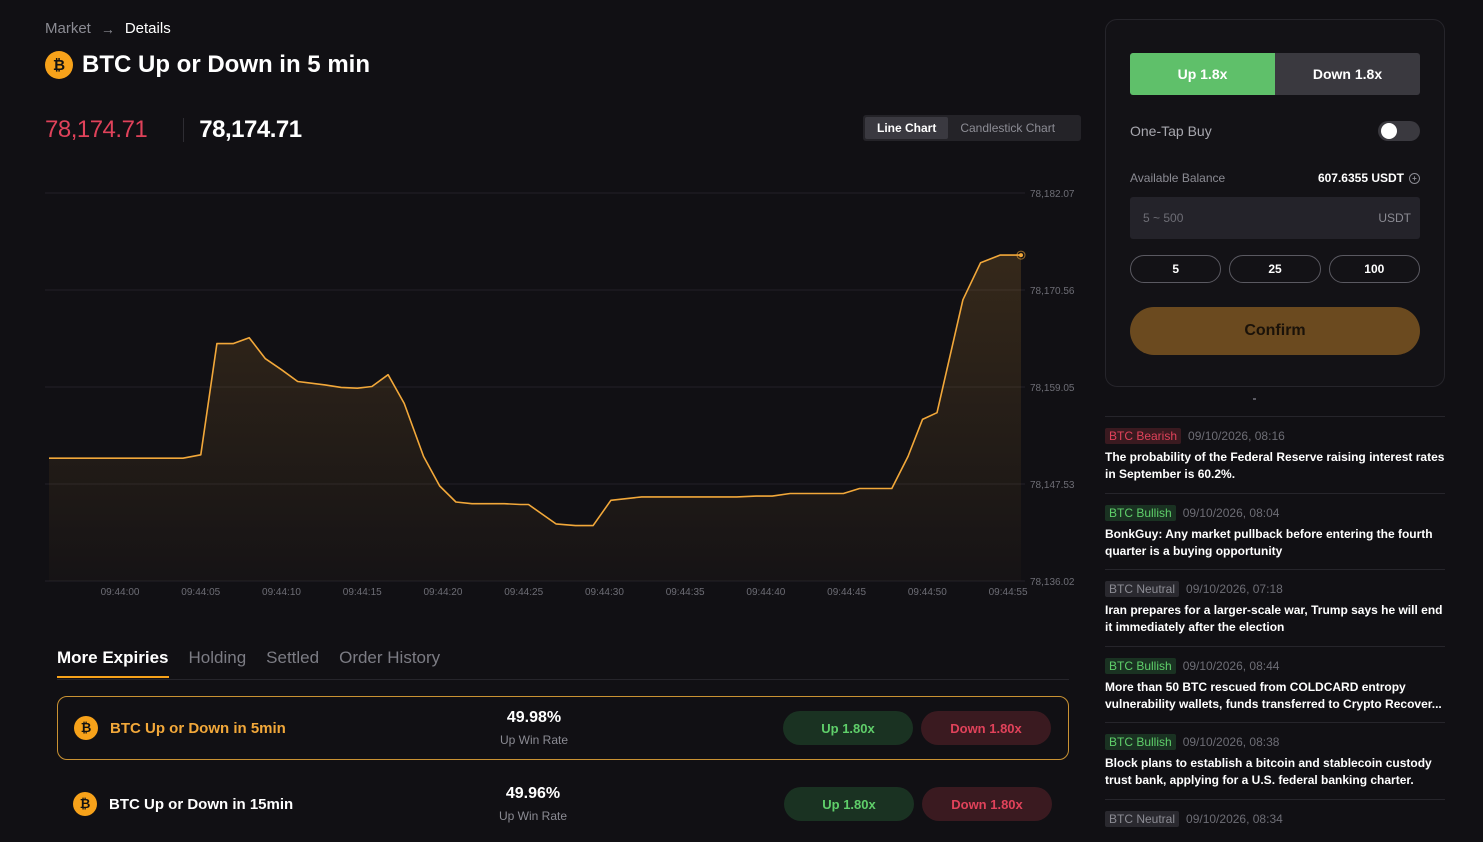 The height and width of the screenshot is (842, 1483). I want to click on title-row: ₿ BTC Up or Down in 5 min, so click(207, 65).